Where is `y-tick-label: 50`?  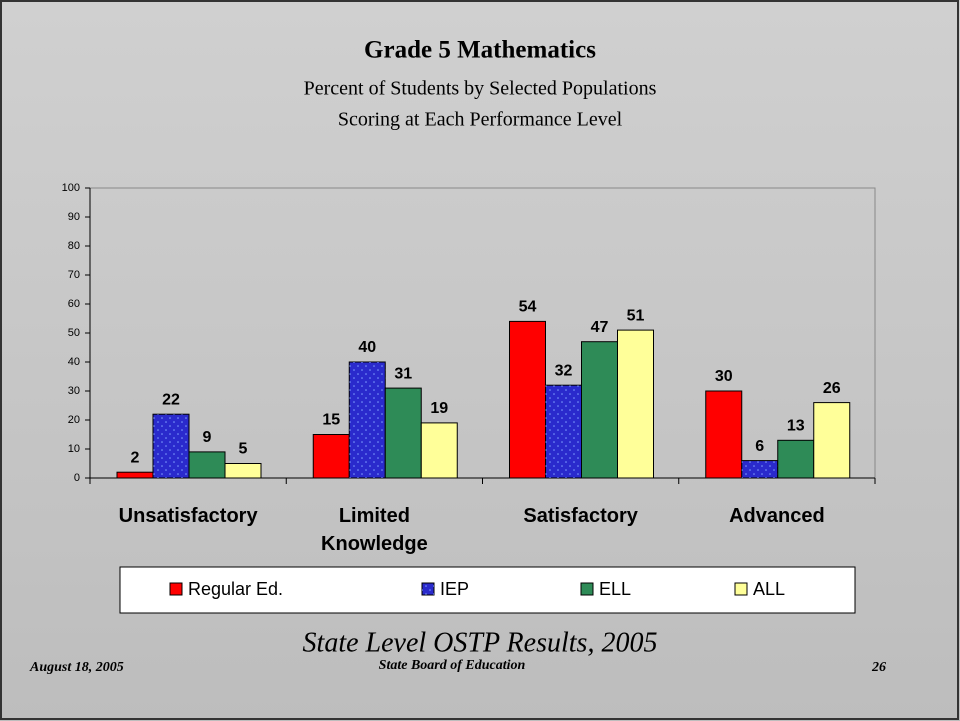
y-tick-label: 50 is located at coordinates (74, 333).